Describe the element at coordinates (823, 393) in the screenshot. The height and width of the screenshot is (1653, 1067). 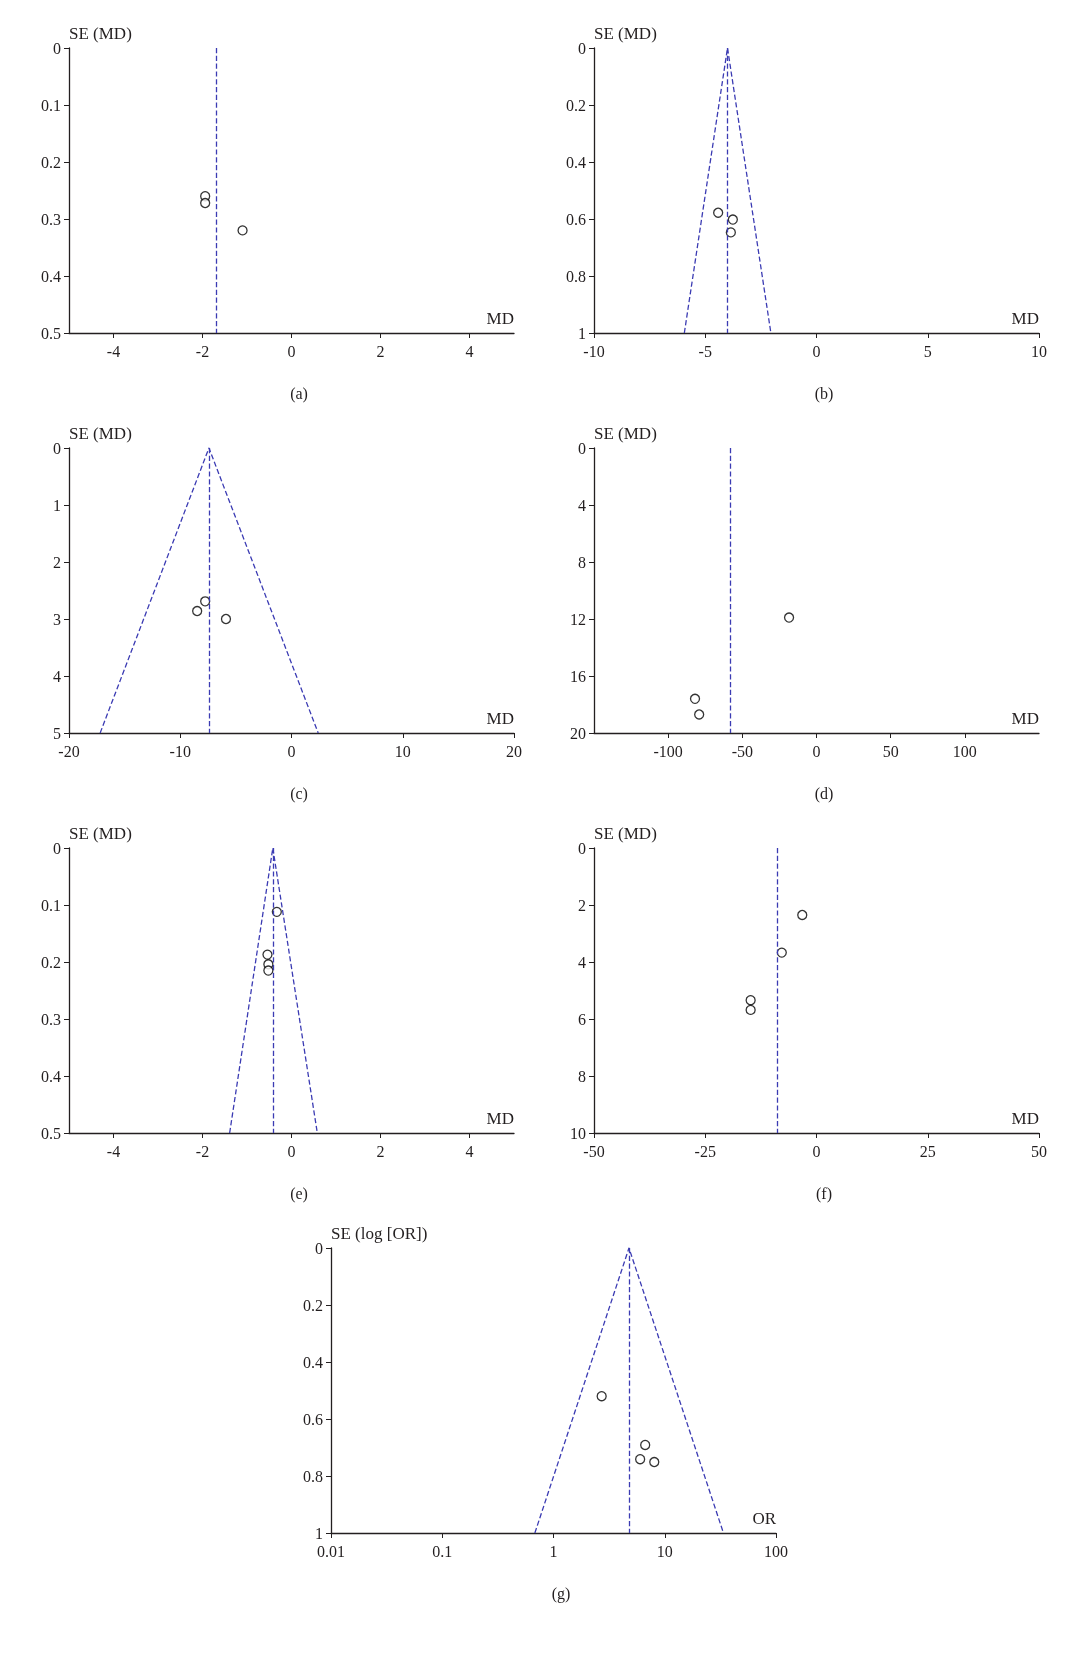
I see `text: (b)` at that location.